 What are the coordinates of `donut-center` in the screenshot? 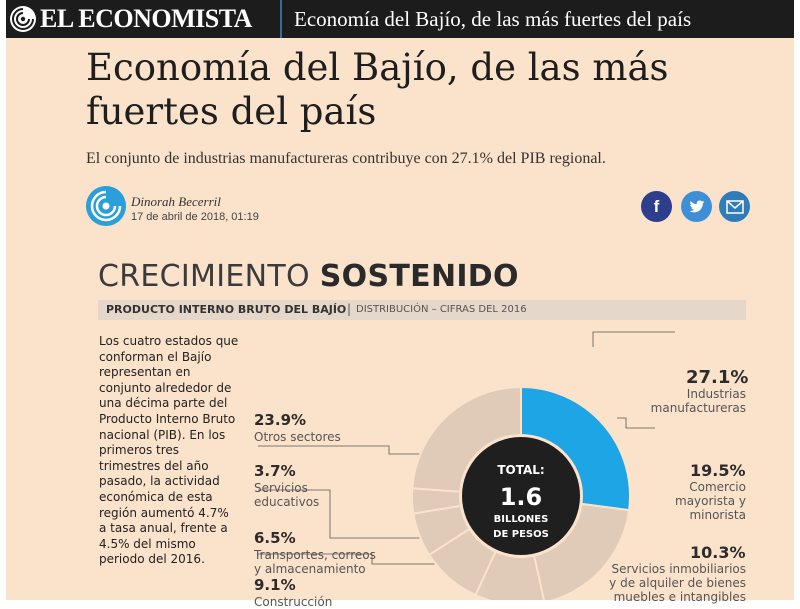 It's located at (521, 496).